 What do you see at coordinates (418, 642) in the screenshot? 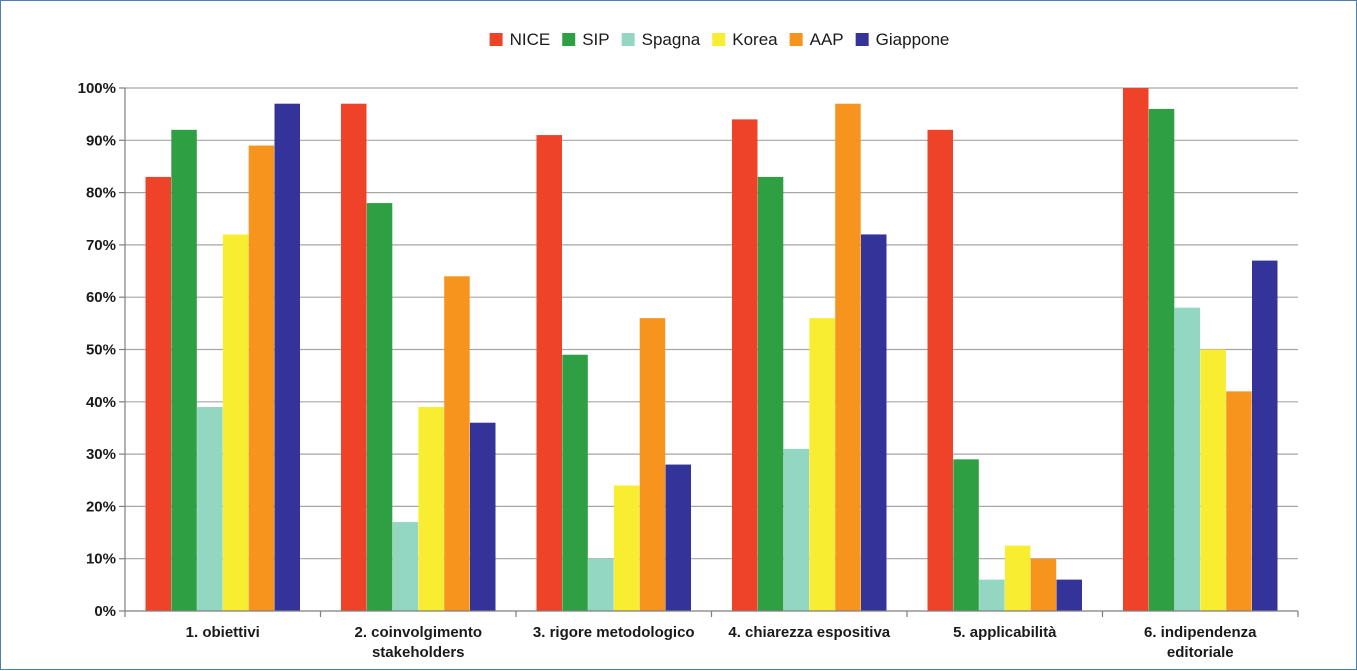
I see `x-category-label: 2. coinvolgimento stakeholders` at bounding box center [418, 642].